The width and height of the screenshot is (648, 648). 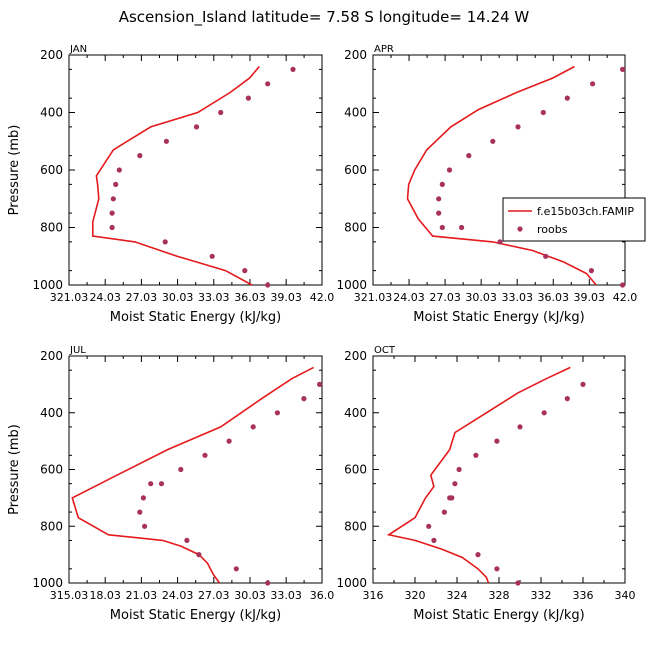 What do you see at coordinates (415, 595) in the screenshot?
I see `x-tick-label: 320` at bounding box center [415, 595].